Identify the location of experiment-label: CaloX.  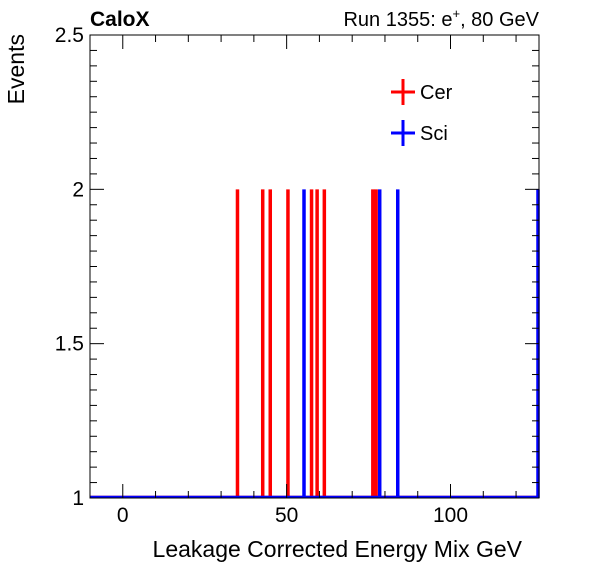
(120, 19).